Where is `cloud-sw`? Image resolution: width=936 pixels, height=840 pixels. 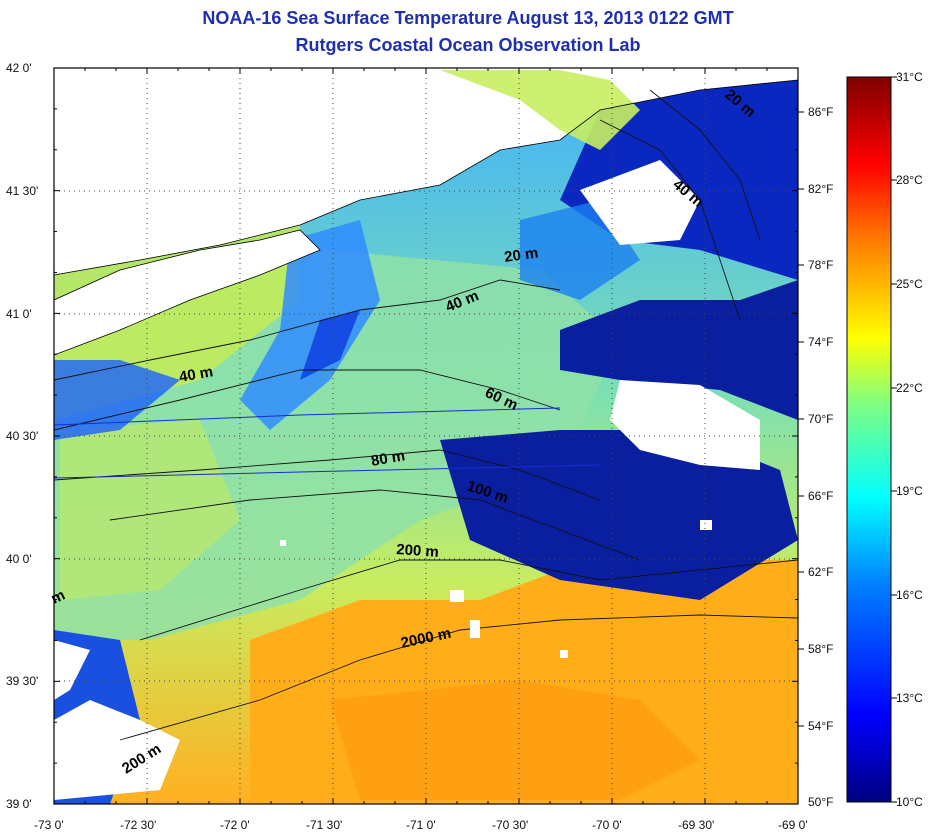
cloud-sw is located at coordinates (117, 750).